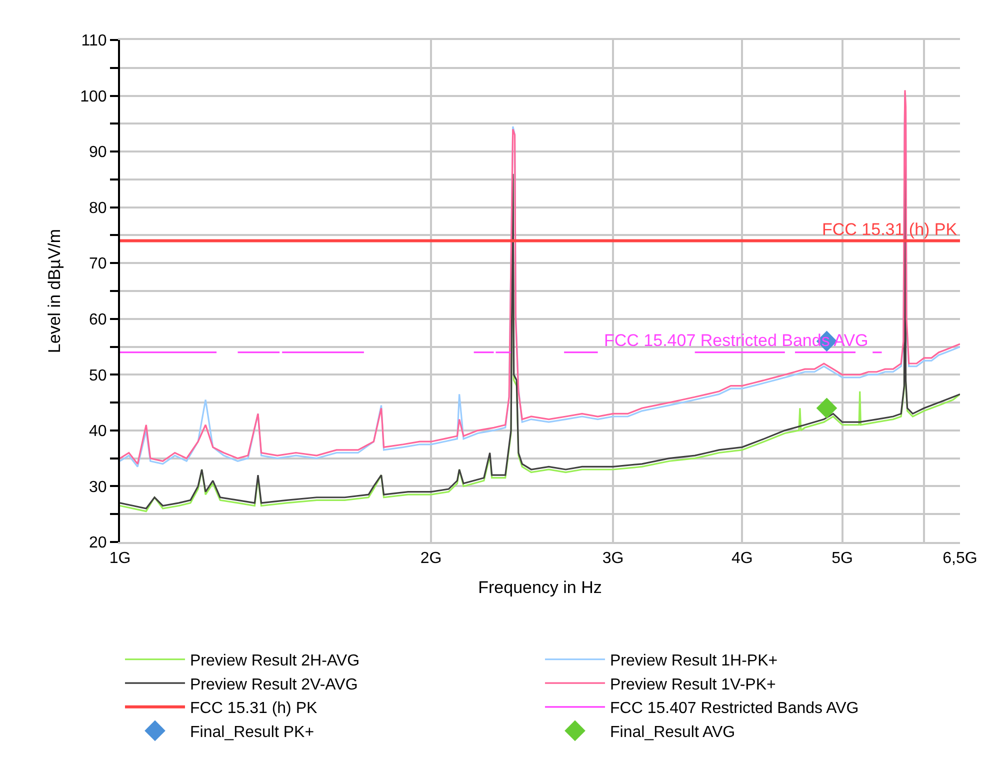 The height and width of the screenshot is (760, 992). I want to click on y-tick-label: 110, so click(94, 41).